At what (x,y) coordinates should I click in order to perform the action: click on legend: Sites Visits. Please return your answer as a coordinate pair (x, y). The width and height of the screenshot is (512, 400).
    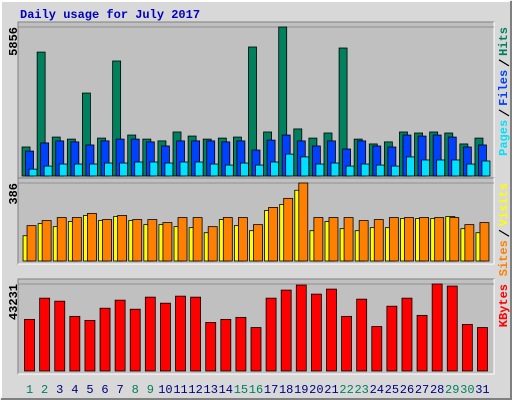
    Looking at the image, I should click on (504, 229).